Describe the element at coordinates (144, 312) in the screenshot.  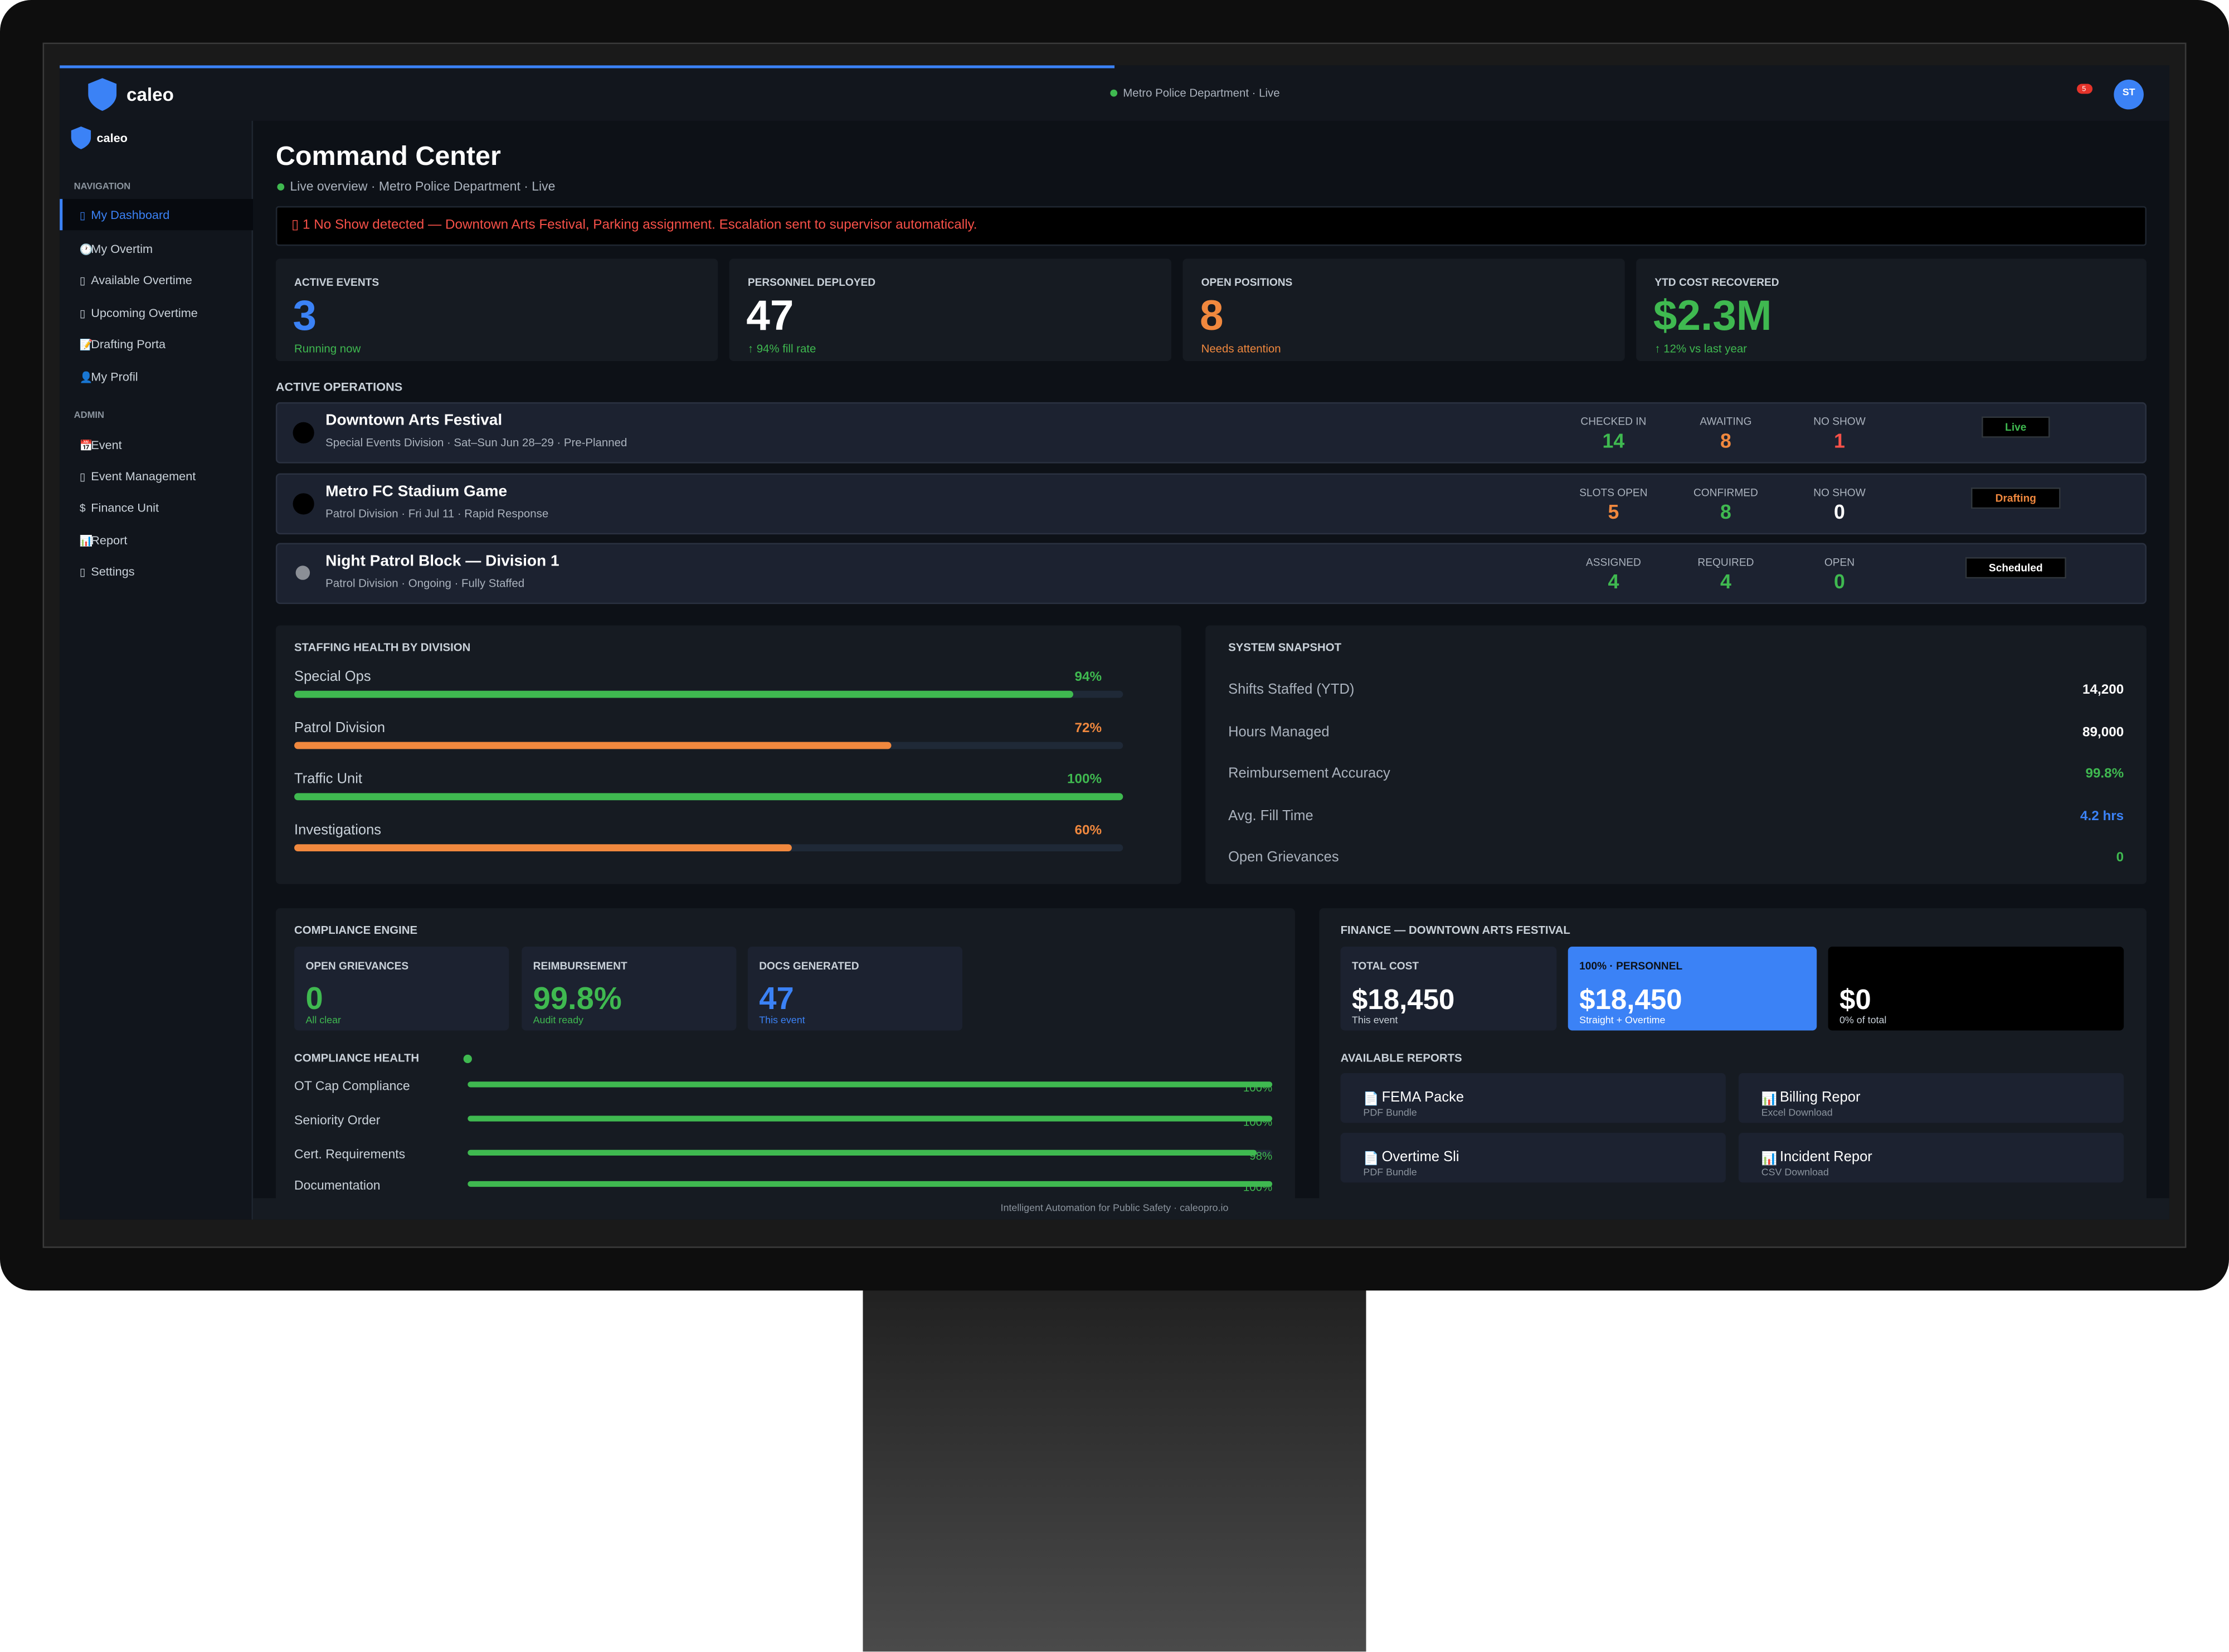
I see `nav-item: Upcoming Overtime` at that location.